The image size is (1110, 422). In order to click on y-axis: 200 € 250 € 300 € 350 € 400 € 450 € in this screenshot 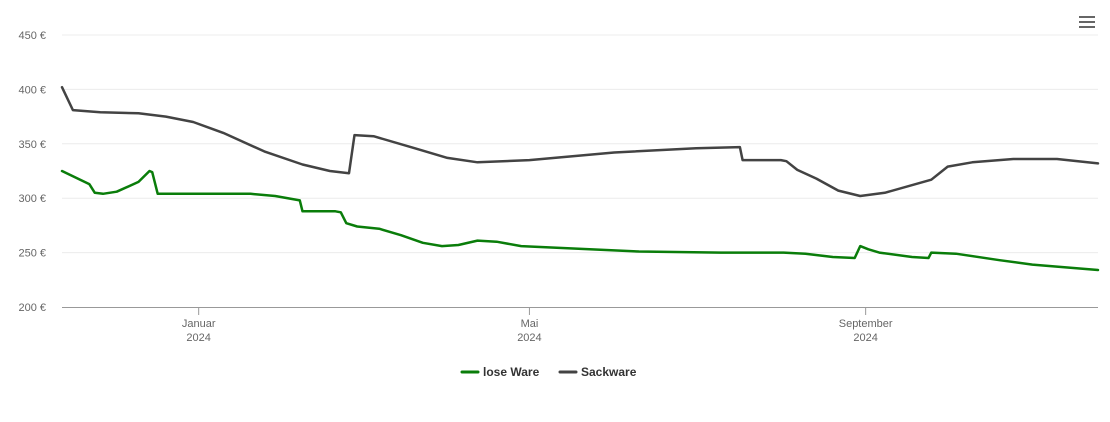, I will do `click(32, 172)`.